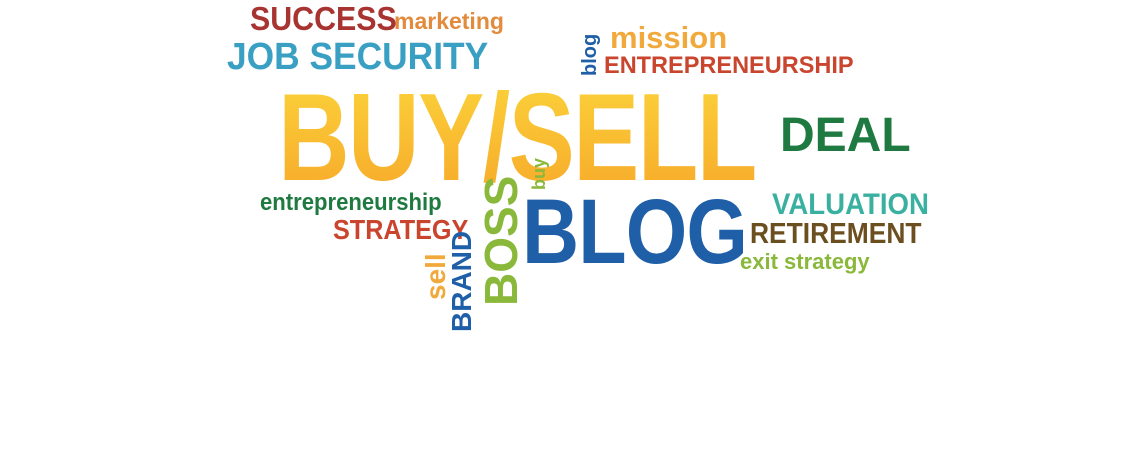  I want to click on word-entrepreneurship-lower: entrepreneurship, so click(351, 202).